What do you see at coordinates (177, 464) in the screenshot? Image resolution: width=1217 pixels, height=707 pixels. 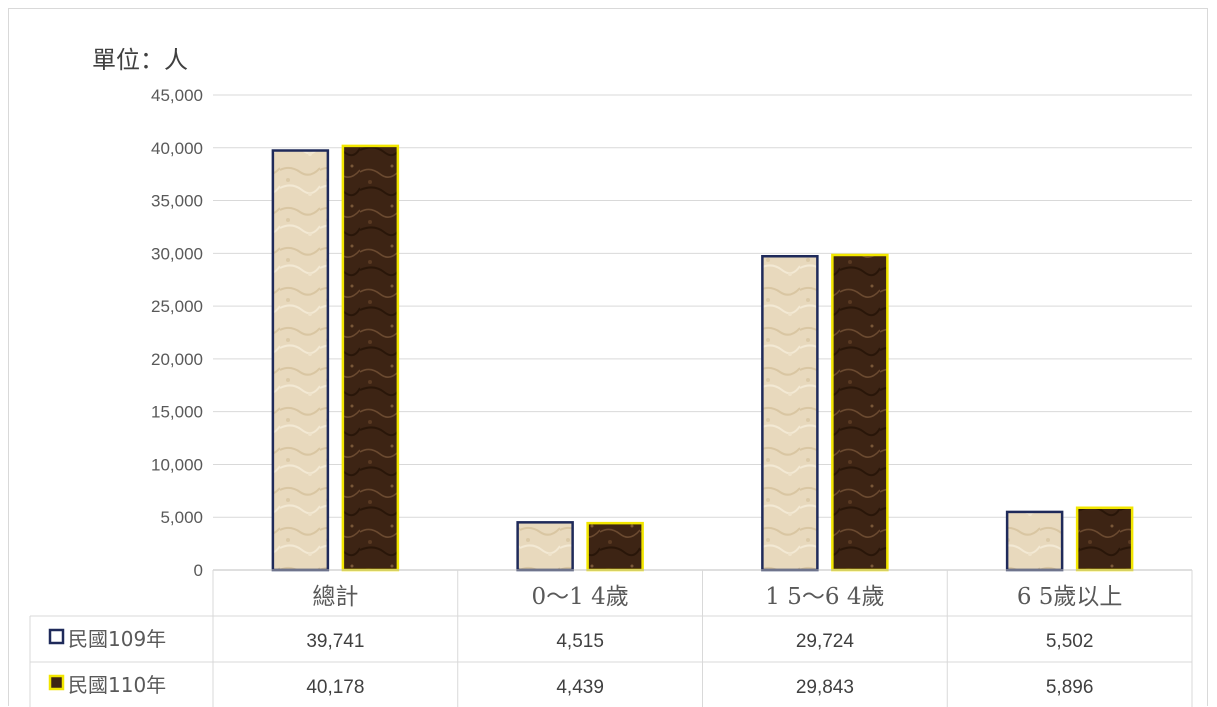 I see `y-tick-label: 10,000` at bounding box center [177, 464].